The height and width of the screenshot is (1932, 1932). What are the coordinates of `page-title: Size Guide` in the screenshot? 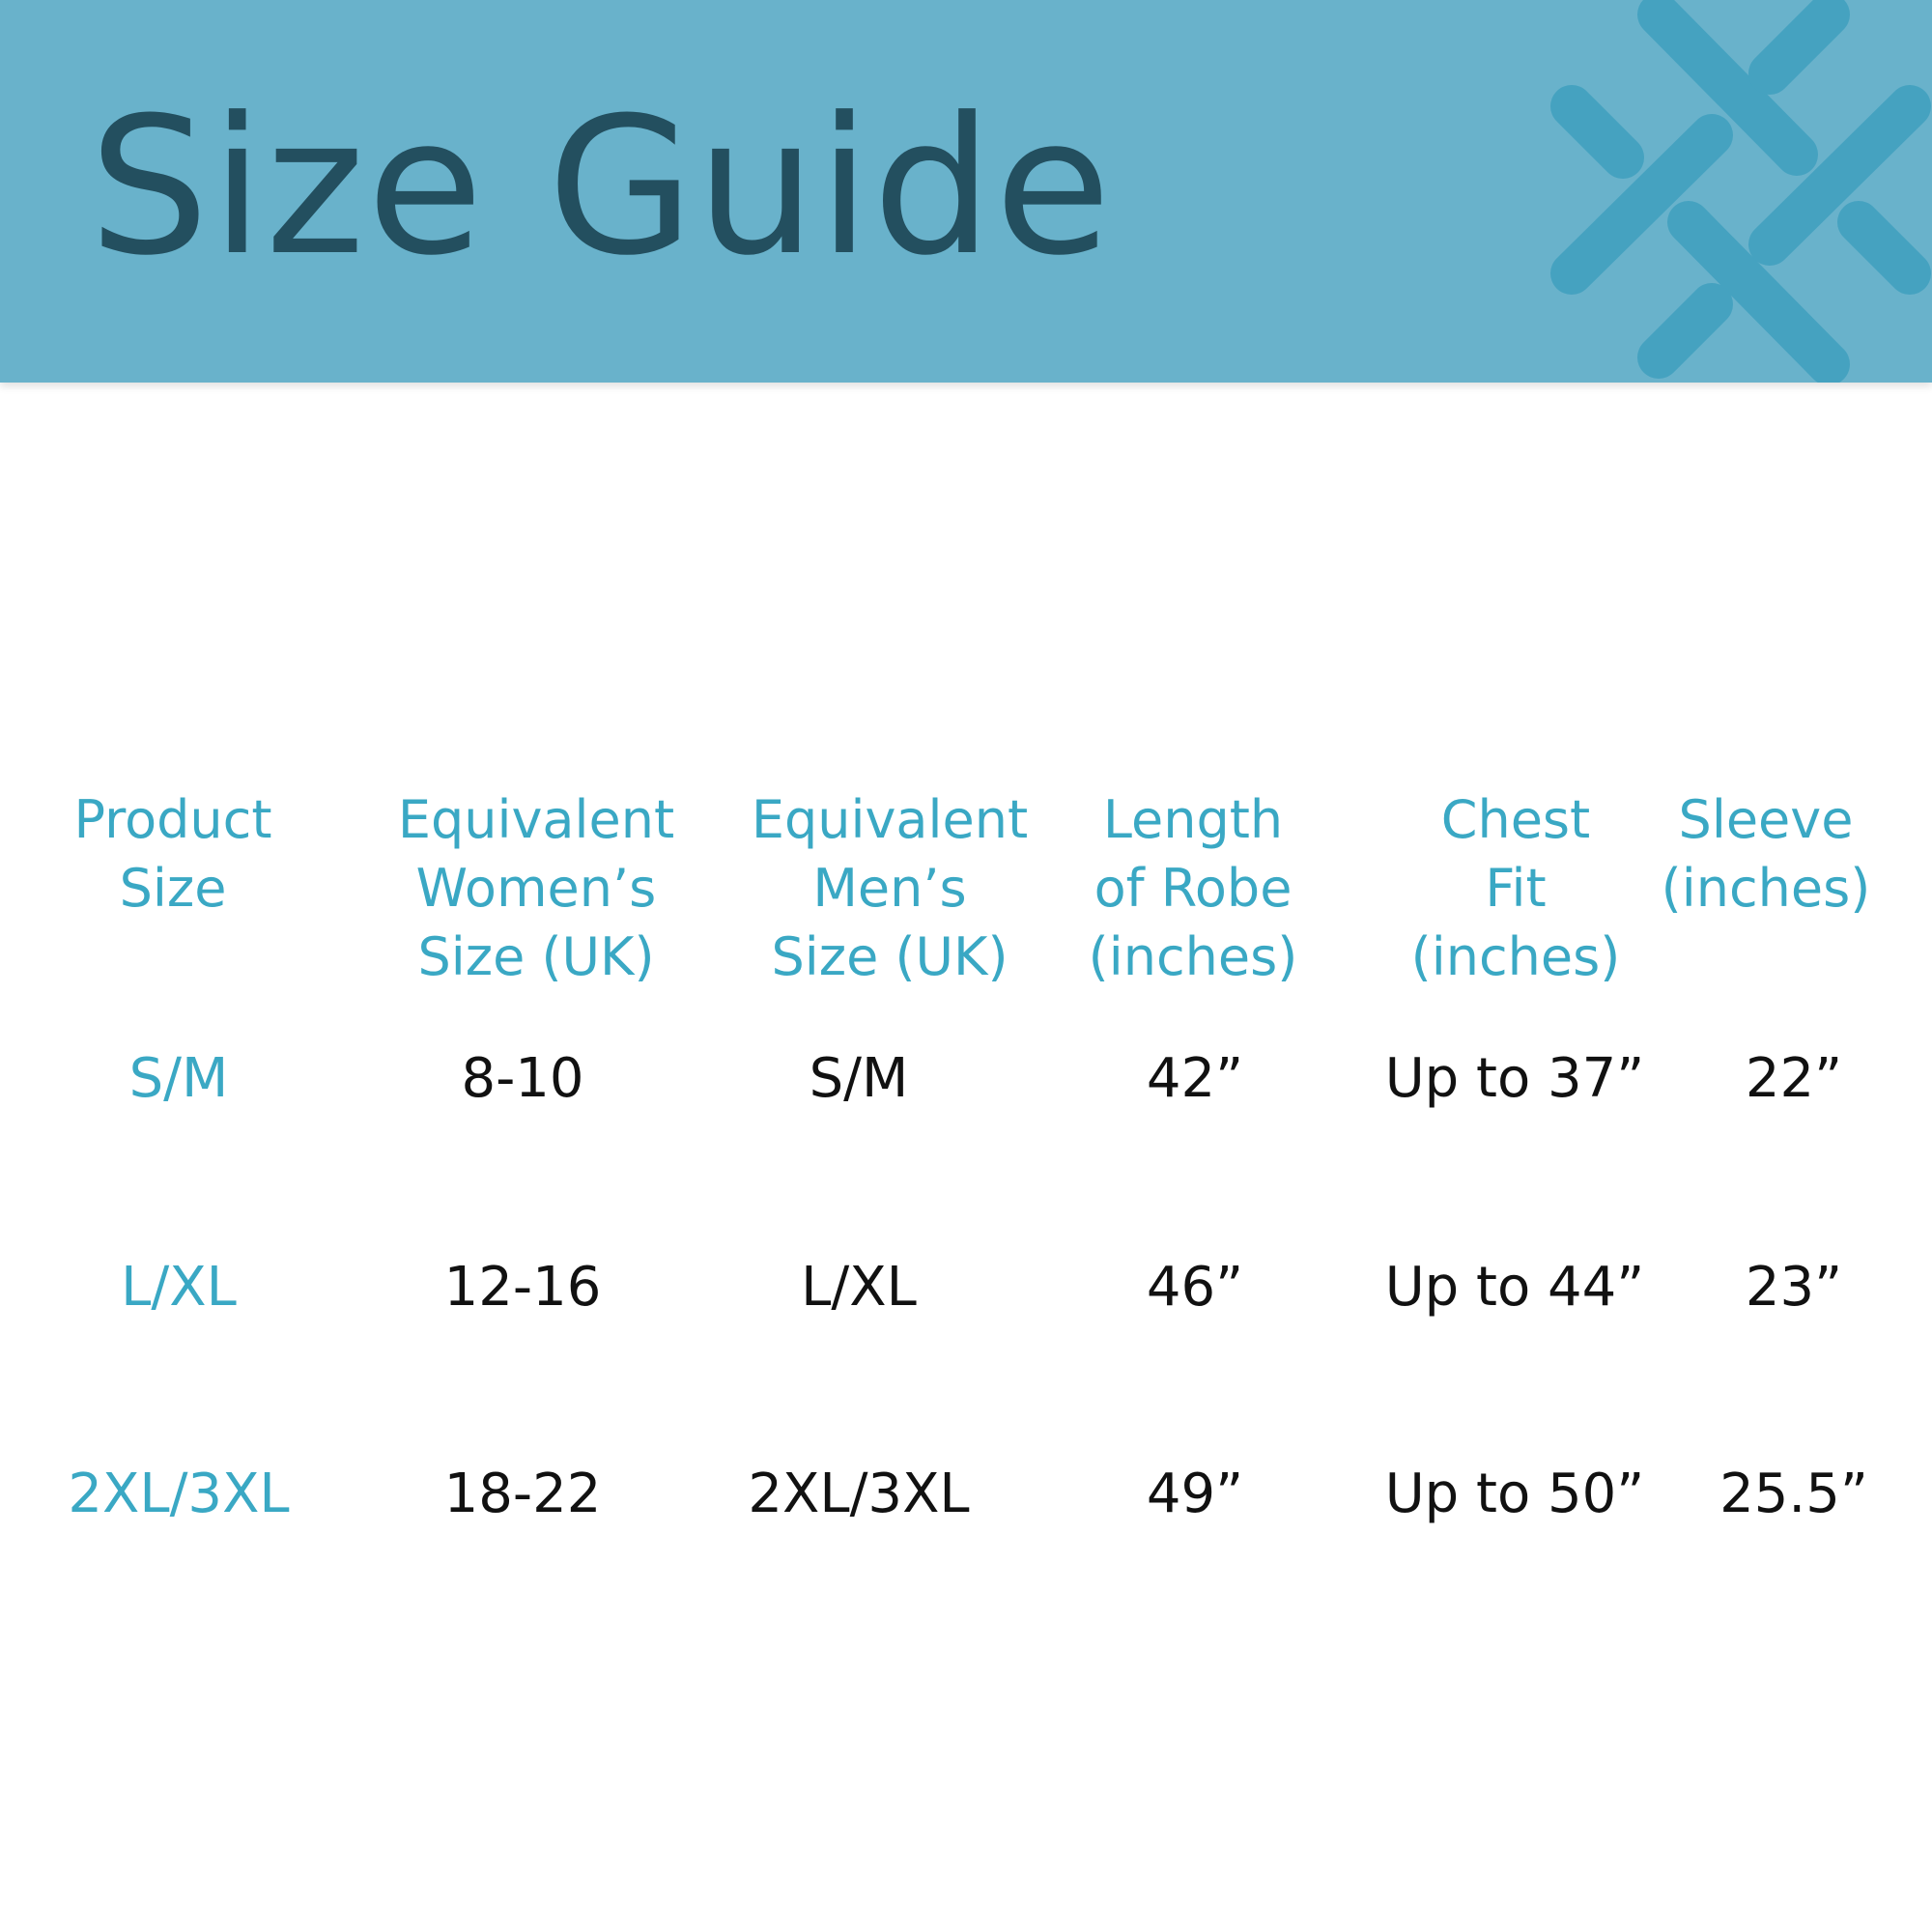 It's located at (601, 187).